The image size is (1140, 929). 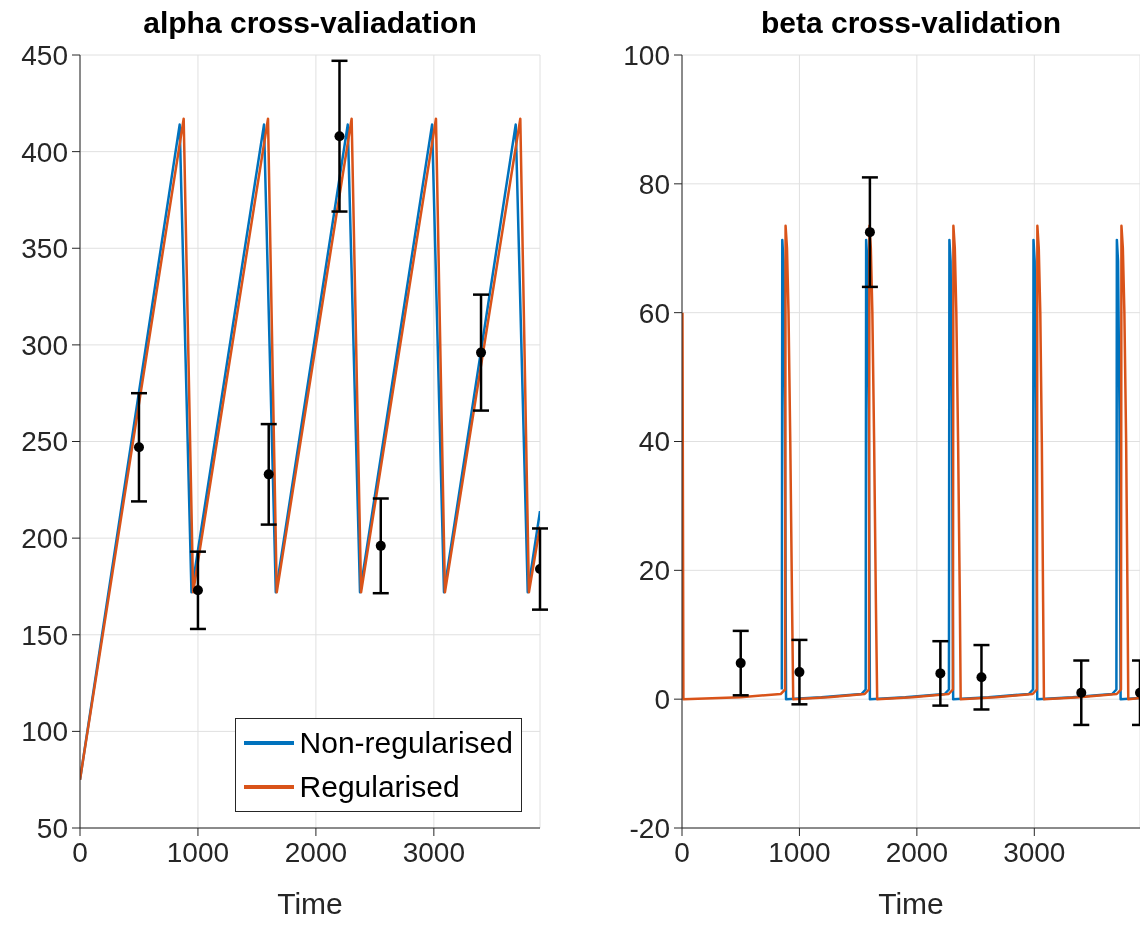 I want to click on y-tick-label: 300, so click(x=44, y=345).